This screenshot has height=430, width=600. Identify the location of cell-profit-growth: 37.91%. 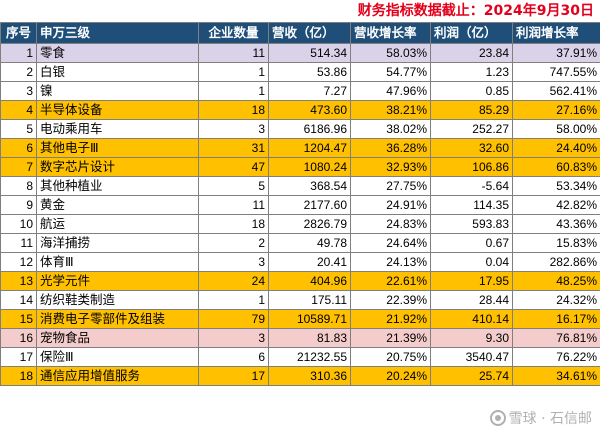
(556, 53).